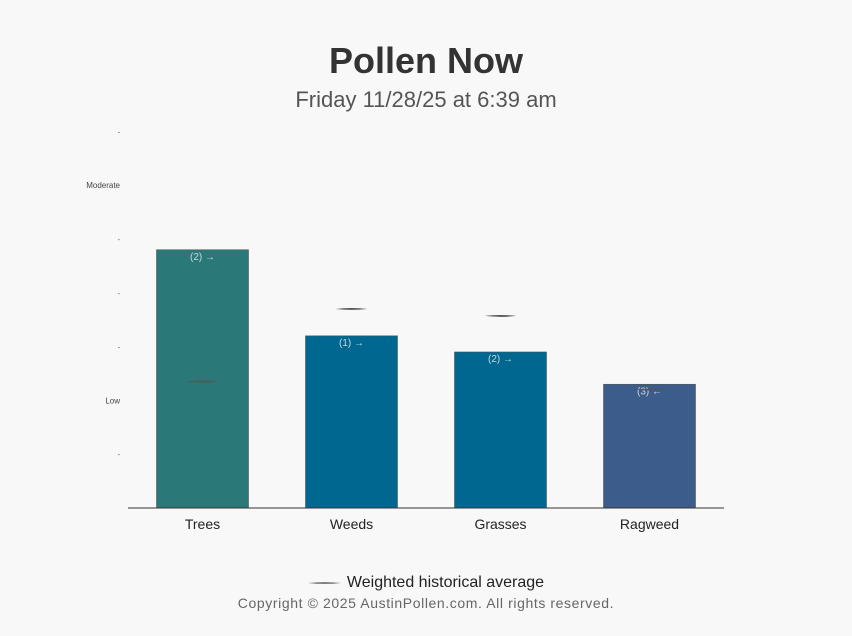  Describe the element at coordinates (202, 524) in the screenshot. I see `x-tick-label: Trees` at that location.